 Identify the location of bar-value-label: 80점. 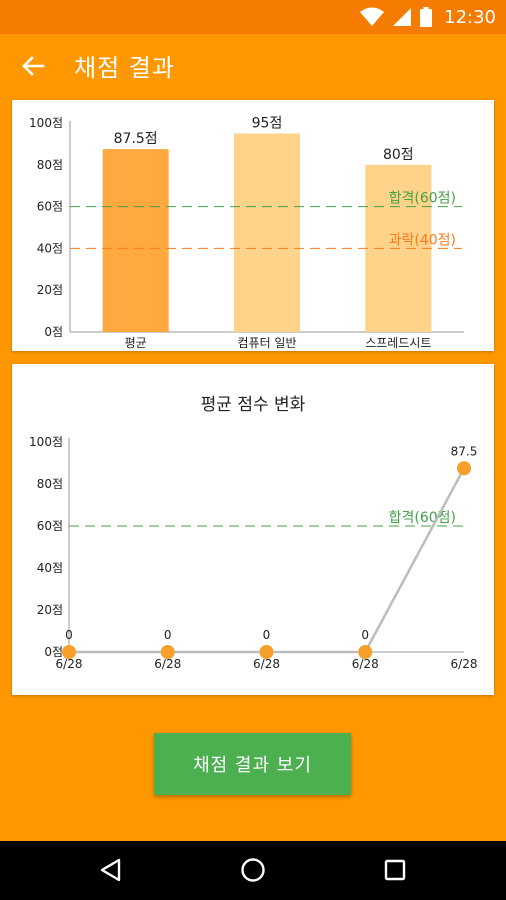
(398, 155).